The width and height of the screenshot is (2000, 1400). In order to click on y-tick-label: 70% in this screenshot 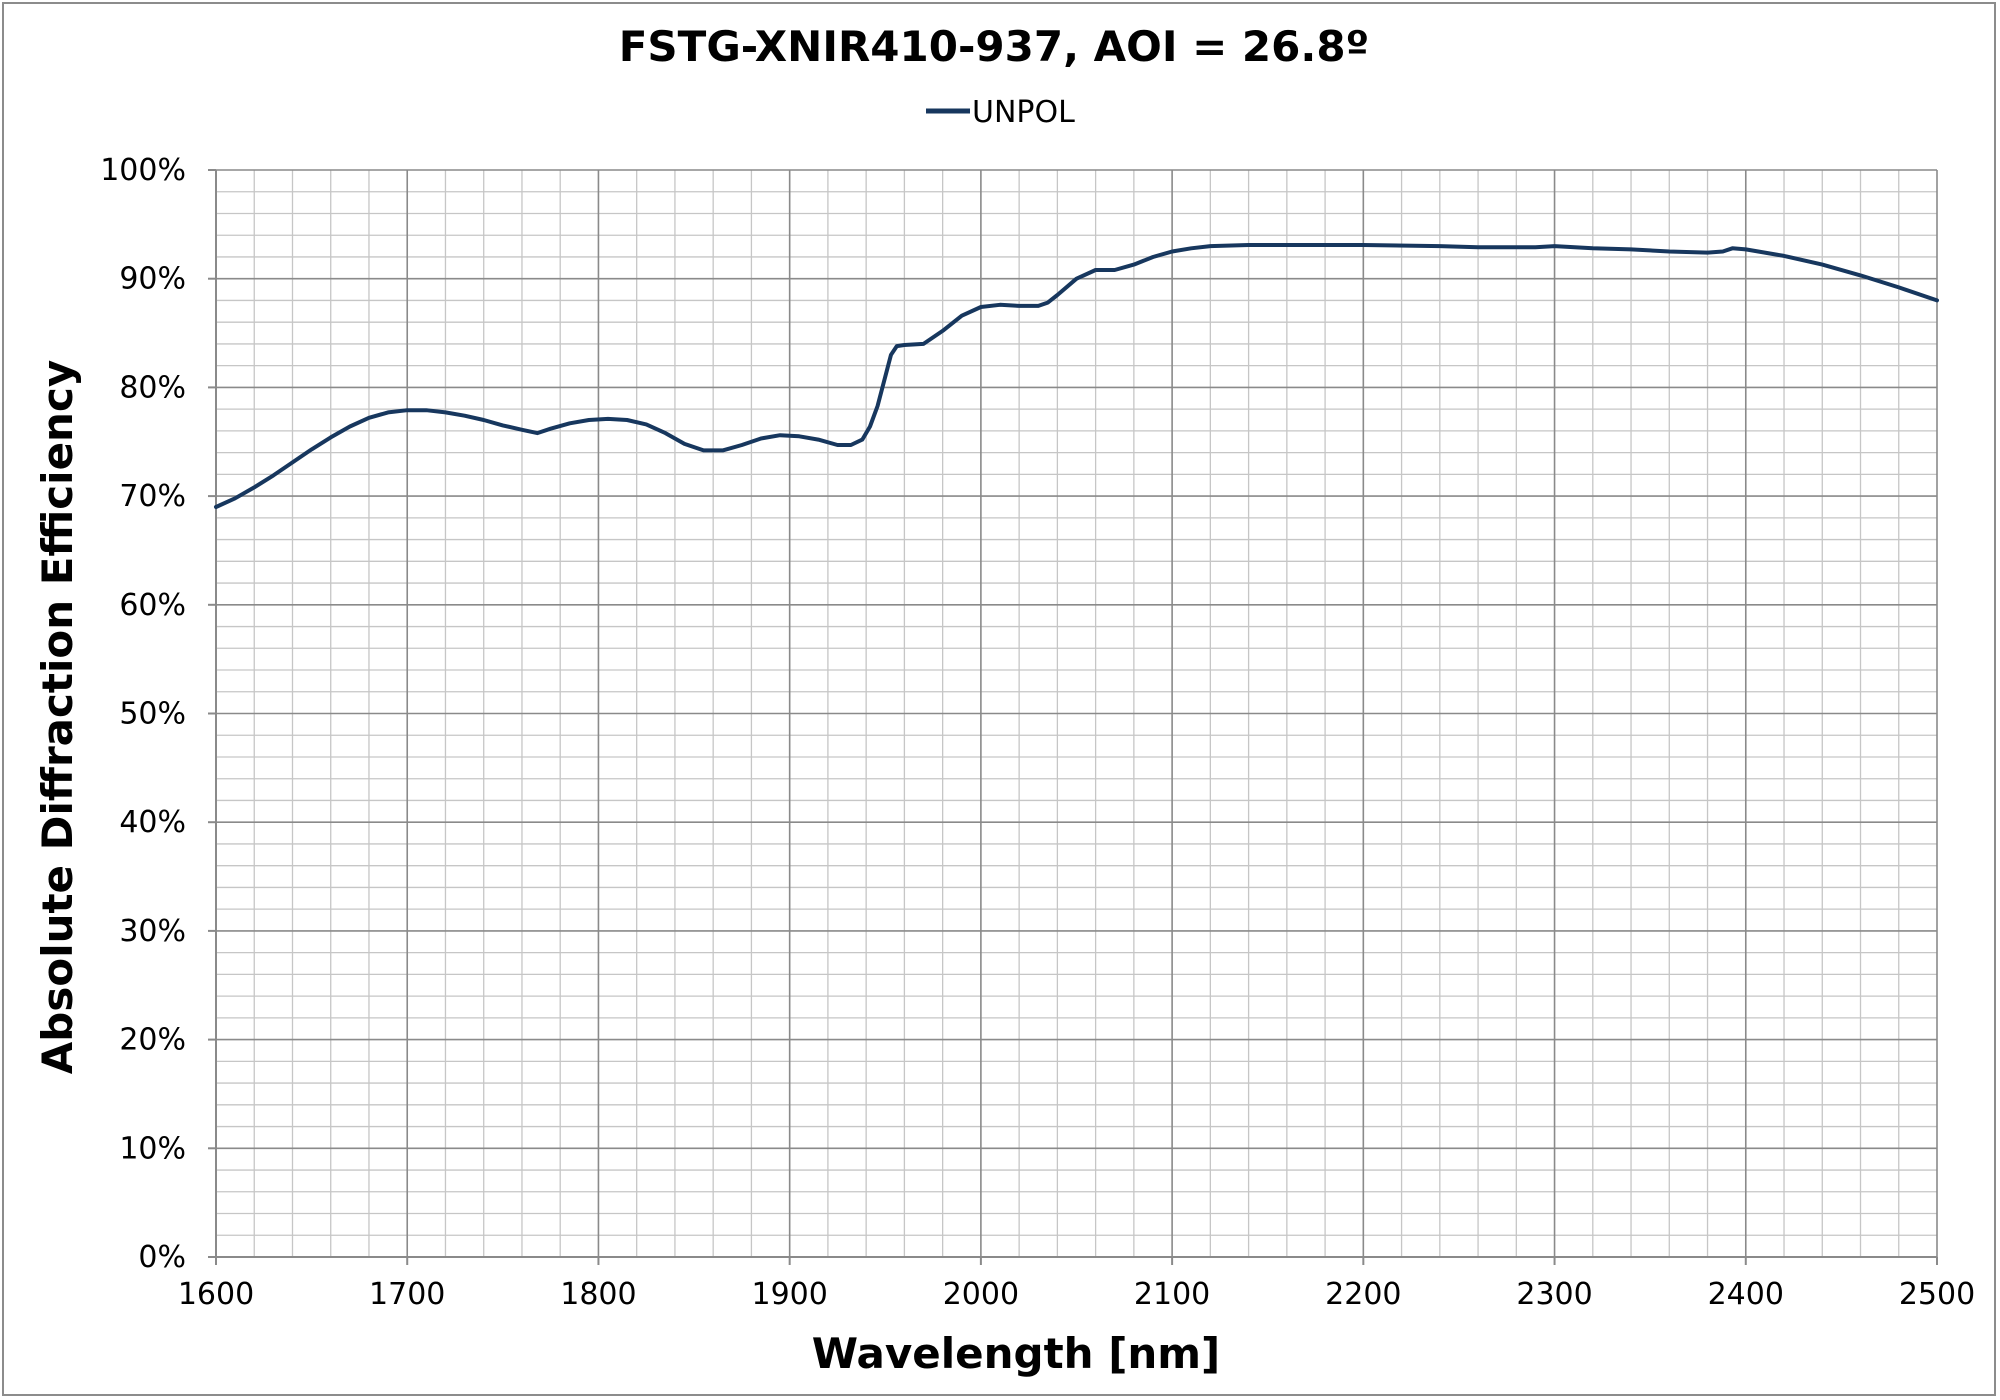, I will do `click(152, 496)`.